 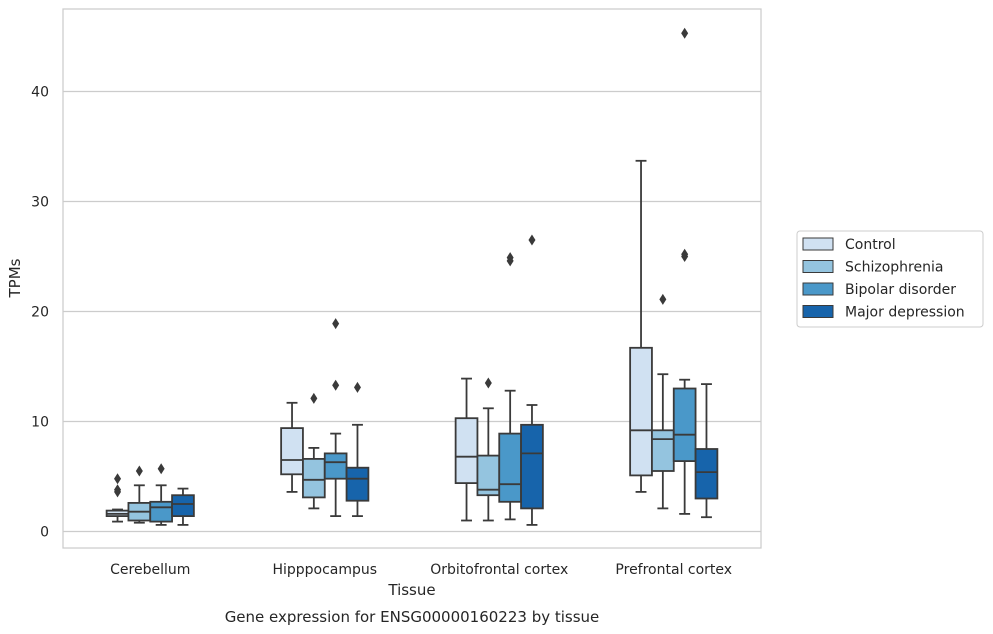 What do you see at coordinates (894, 268) in the screenshot?
I see `legend-label: Schizophrenia` at bounding box center [894, 268].